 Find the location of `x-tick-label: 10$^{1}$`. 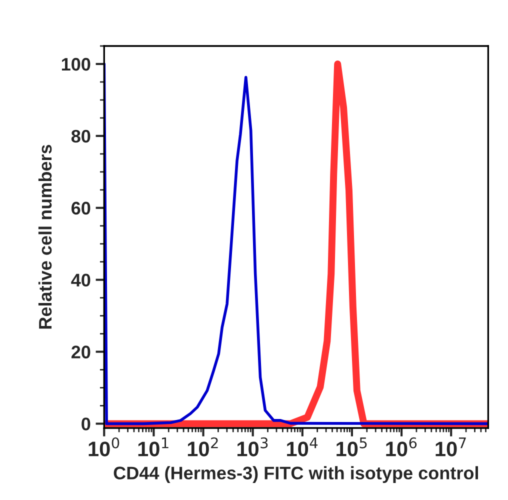

x-tick-label: 10$^{1}$ is located at coordinates (153, 447).